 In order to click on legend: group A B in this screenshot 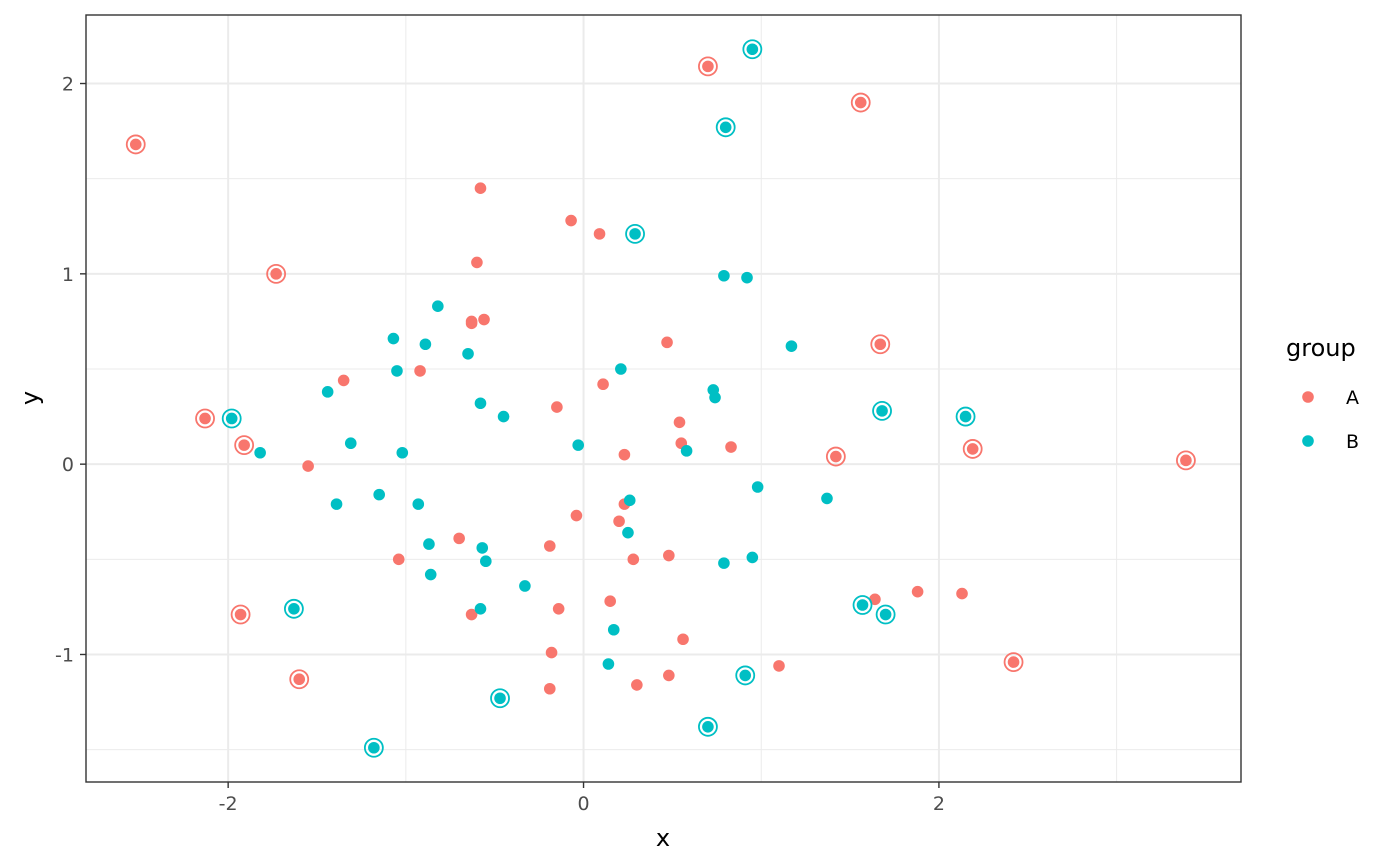, I will do `click(1322, 393)`.